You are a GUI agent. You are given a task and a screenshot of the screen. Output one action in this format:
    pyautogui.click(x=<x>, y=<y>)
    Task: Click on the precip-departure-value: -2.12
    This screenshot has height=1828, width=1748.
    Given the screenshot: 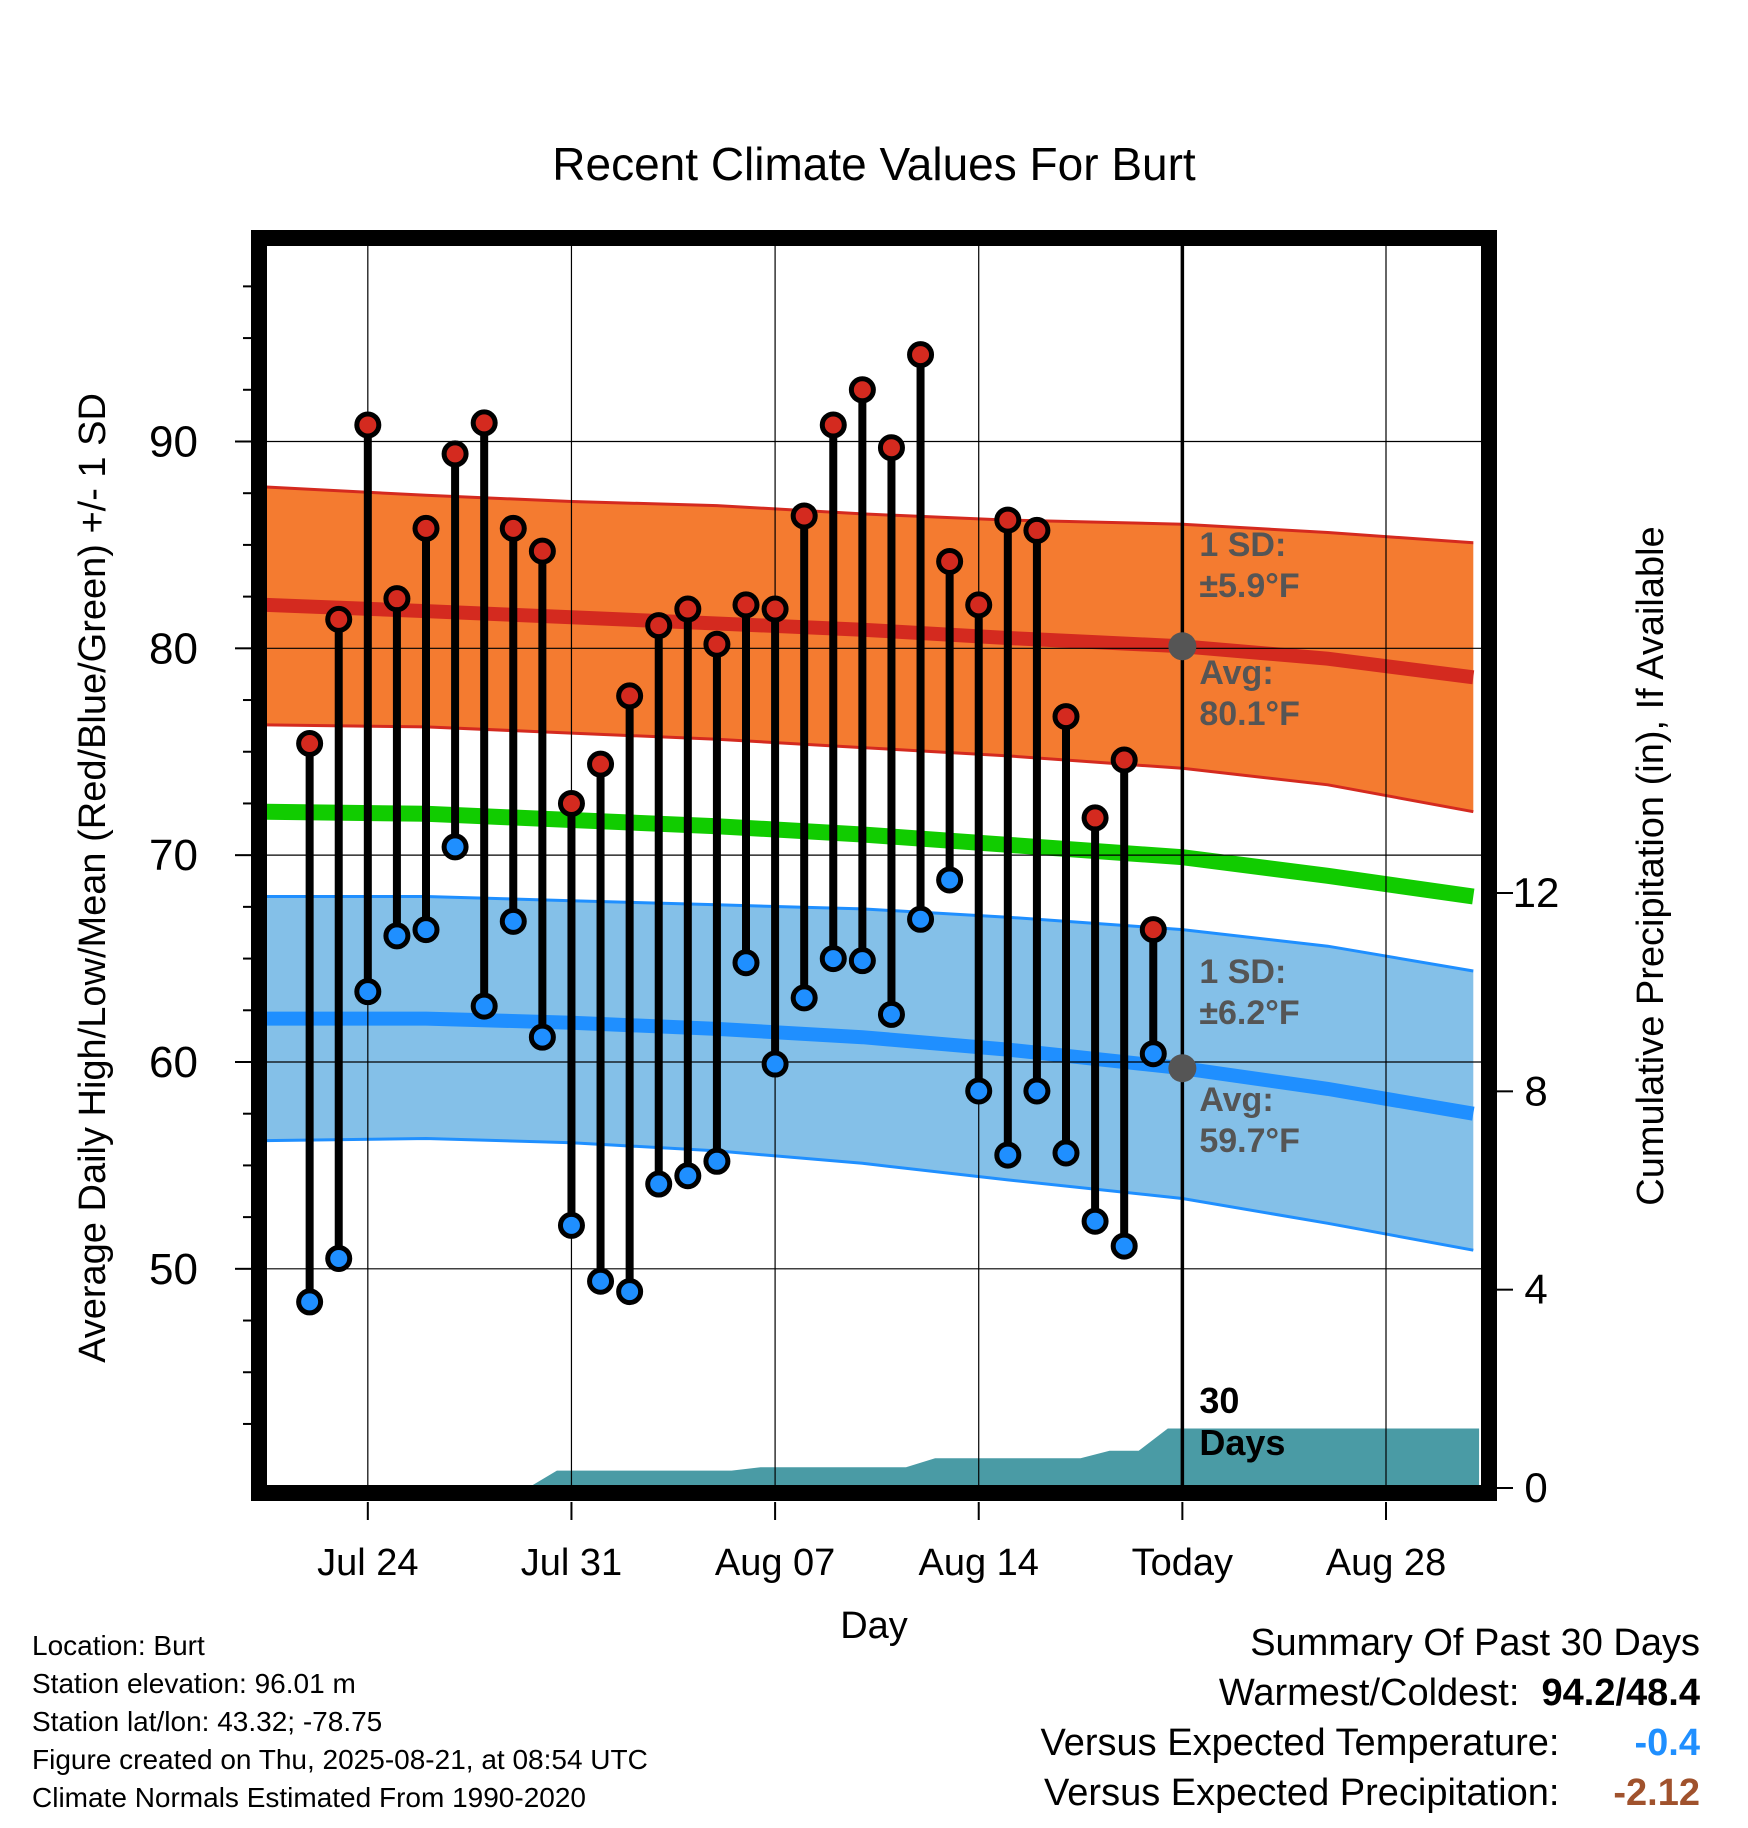 What is the action you would take?
    pyautogui.click(x=1656, y=1793)
    